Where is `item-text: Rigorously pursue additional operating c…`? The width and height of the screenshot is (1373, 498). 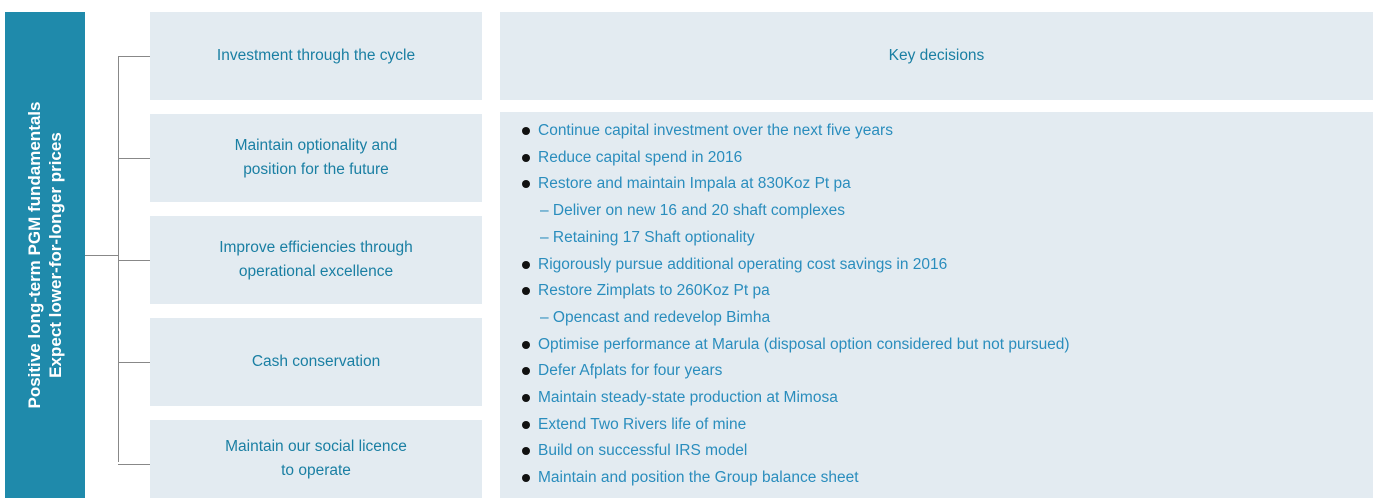
item-text: Rigorously pursue additional operating c… is located at coordinates (743, 264).